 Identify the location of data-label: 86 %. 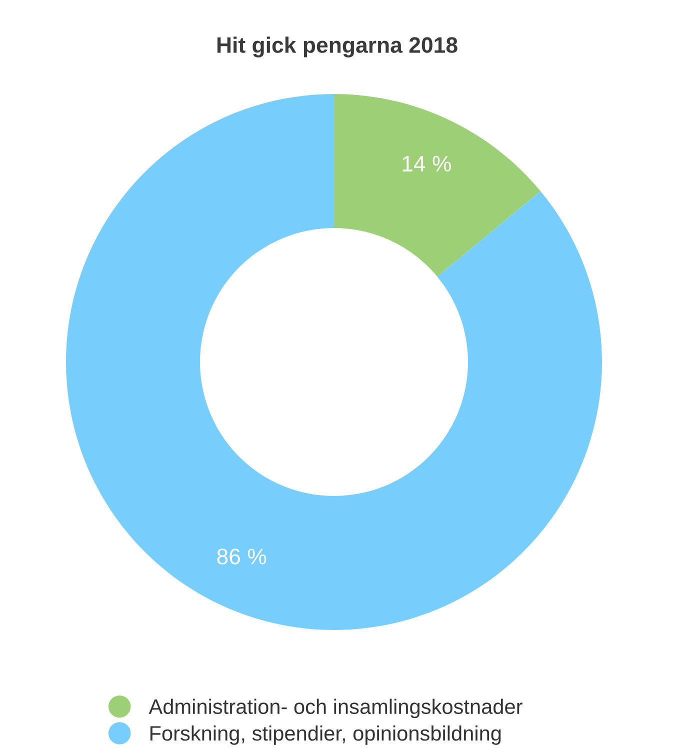
(241, 556).